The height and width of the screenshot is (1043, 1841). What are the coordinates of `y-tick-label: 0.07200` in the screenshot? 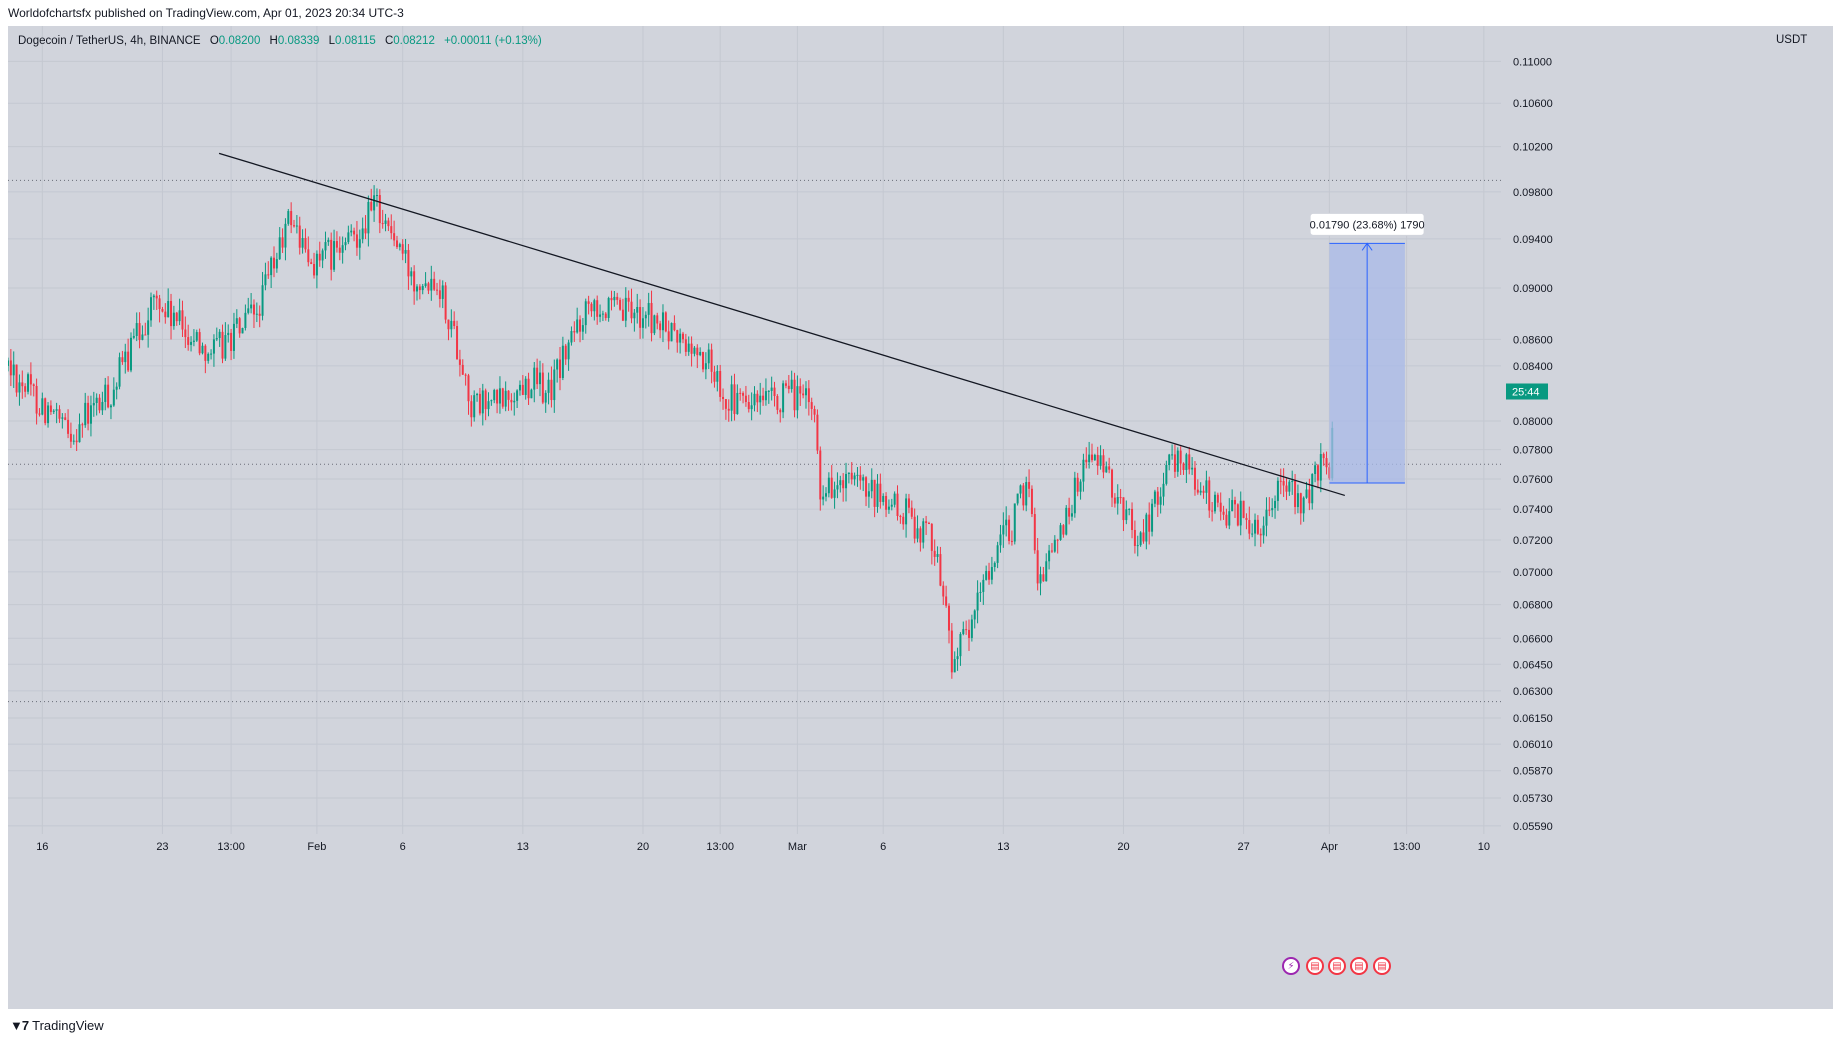 It's located at (1533, 541).